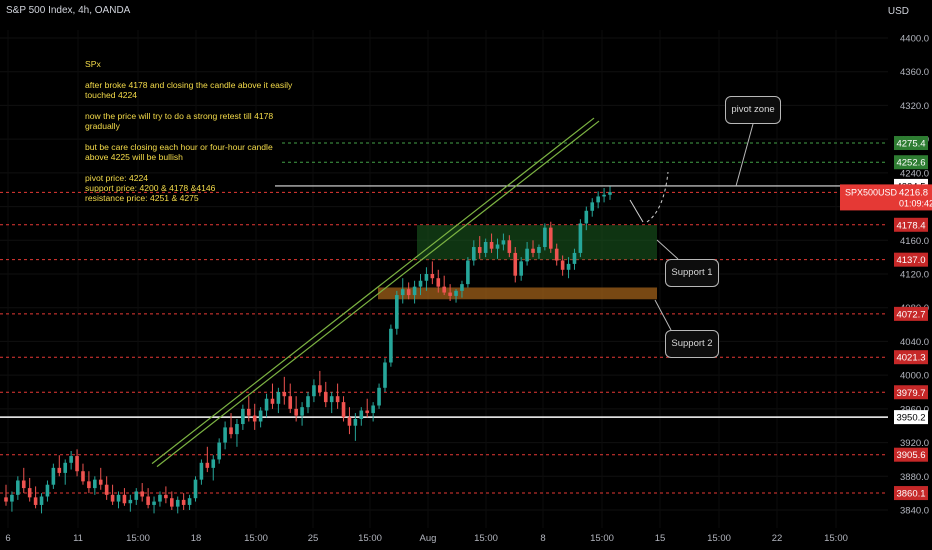 This screenshot has width=932, height=550. What do you see at coordinates (910, 144) in the screenshot?
I see `price-label: 4275.4` at bounding box center [910, 144].